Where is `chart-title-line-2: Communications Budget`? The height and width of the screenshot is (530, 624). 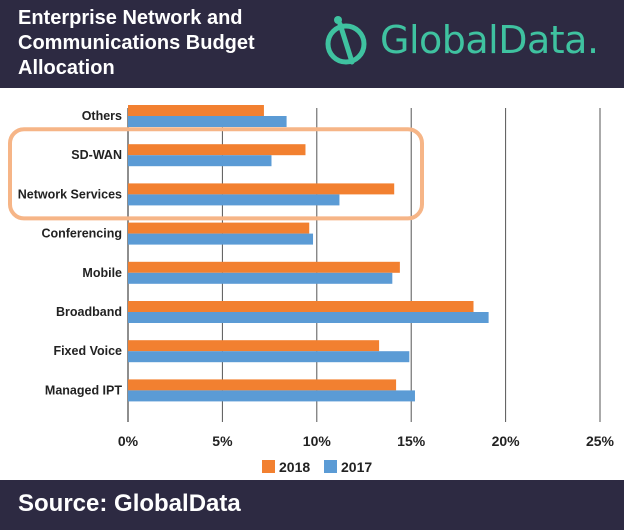 chart-title-line-2: Communications Budget is located at coordinates (136, 43).